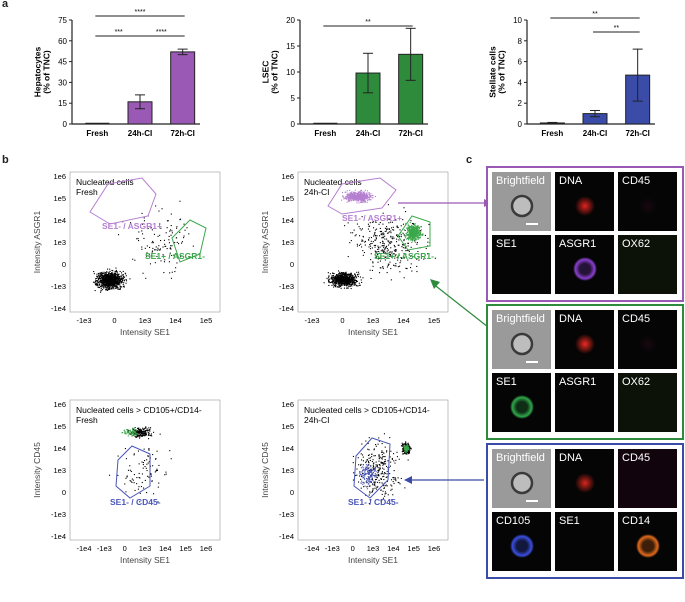 This screenshot has height=602, width=685. What do you see at coordinates (520, 319) in the screenshot?
I see `image-tile-label: Brightfield` at bounding box center [520, 319].